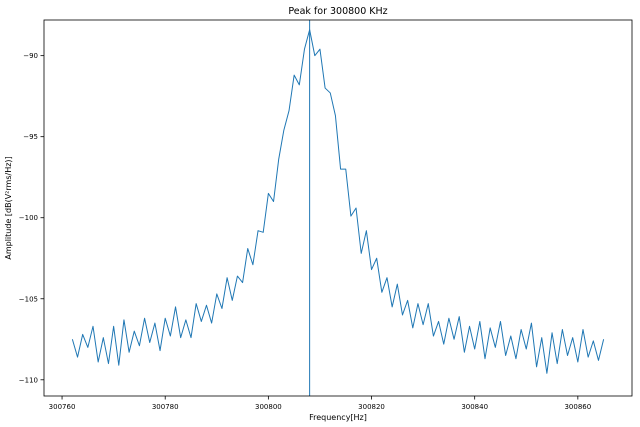 This screenshot has height=427, width=640. I want to click on y-tick-label: −95, so click(30, 137).